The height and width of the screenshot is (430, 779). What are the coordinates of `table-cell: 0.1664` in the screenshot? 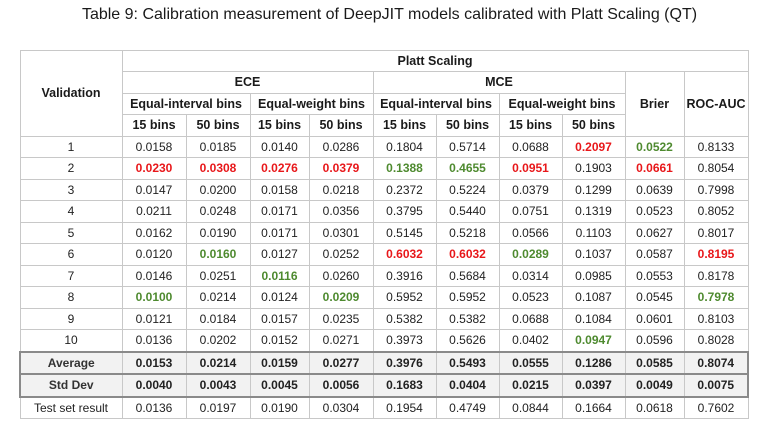 It's located at (593, 407).